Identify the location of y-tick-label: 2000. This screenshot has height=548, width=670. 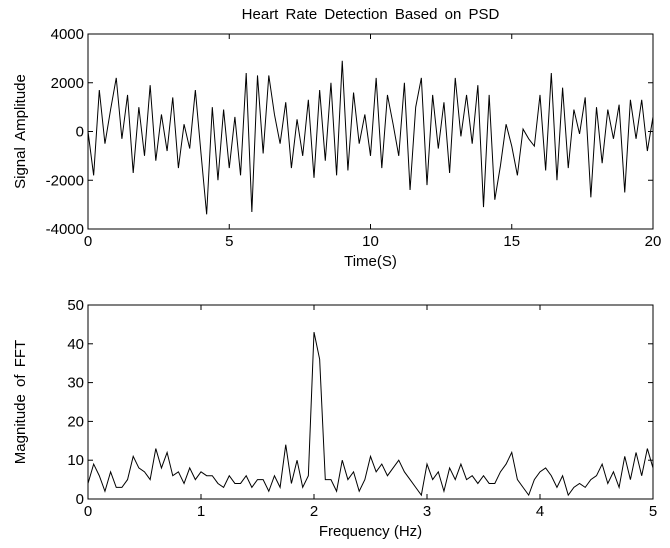
(67, 83).